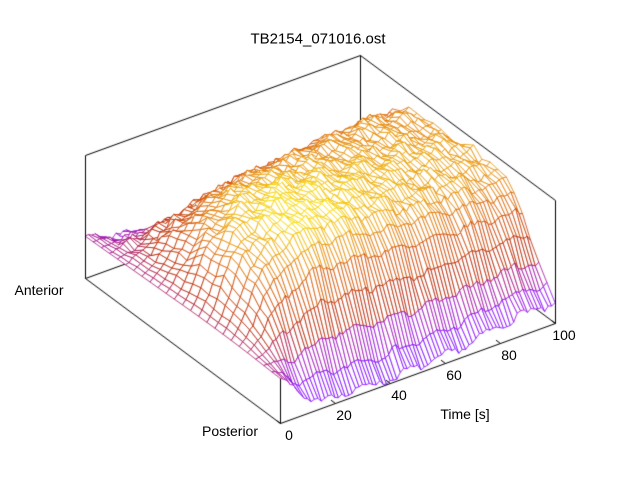 Image resolution: width=640 pixels, height=480 pixels. I want to click on y-axis-near-label: Posterior, so click(230, 431).